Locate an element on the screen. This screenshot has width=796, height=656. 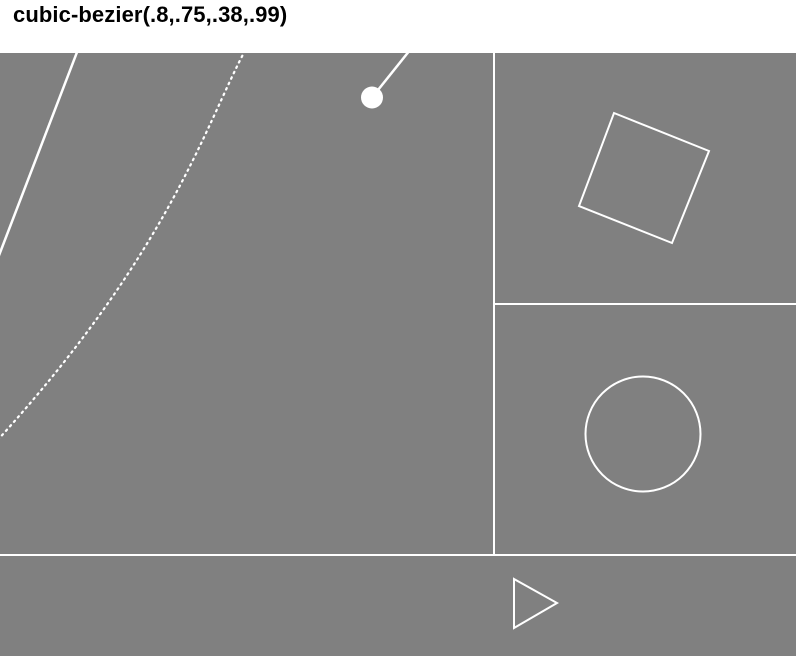
control-point-2-handle is located at coordinates (372, 97).